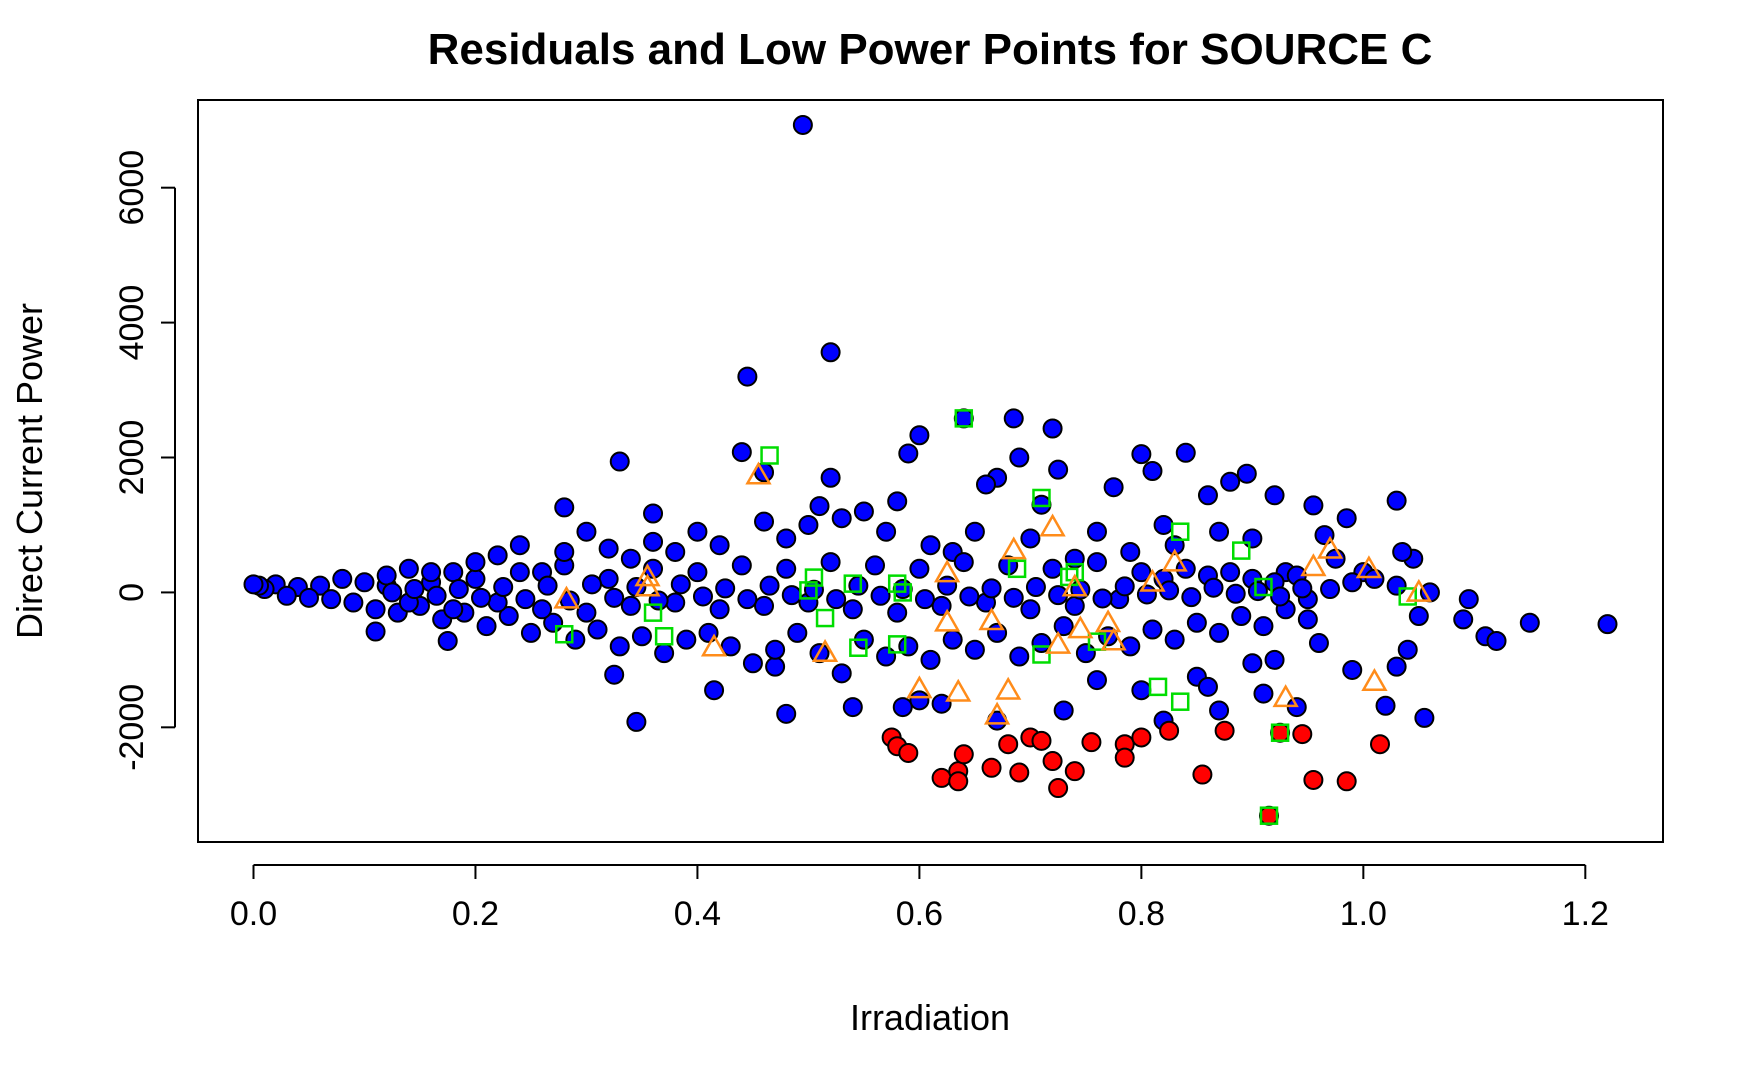 This screenshot has height=1081, width=1750. What do you see at coordinates (1585, 914) in the screenshot?
I see `x-tick-label: 1.2` at bounding box center [1585, 914].